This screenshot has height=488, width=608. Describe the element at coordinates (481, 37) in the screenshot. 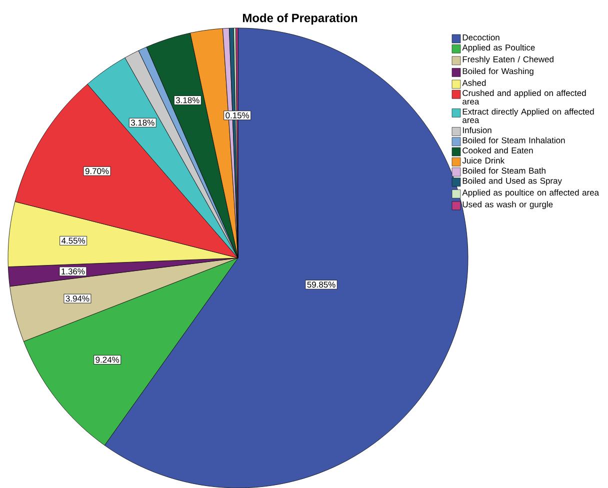

I see `legend-label: Decoction` at that location.